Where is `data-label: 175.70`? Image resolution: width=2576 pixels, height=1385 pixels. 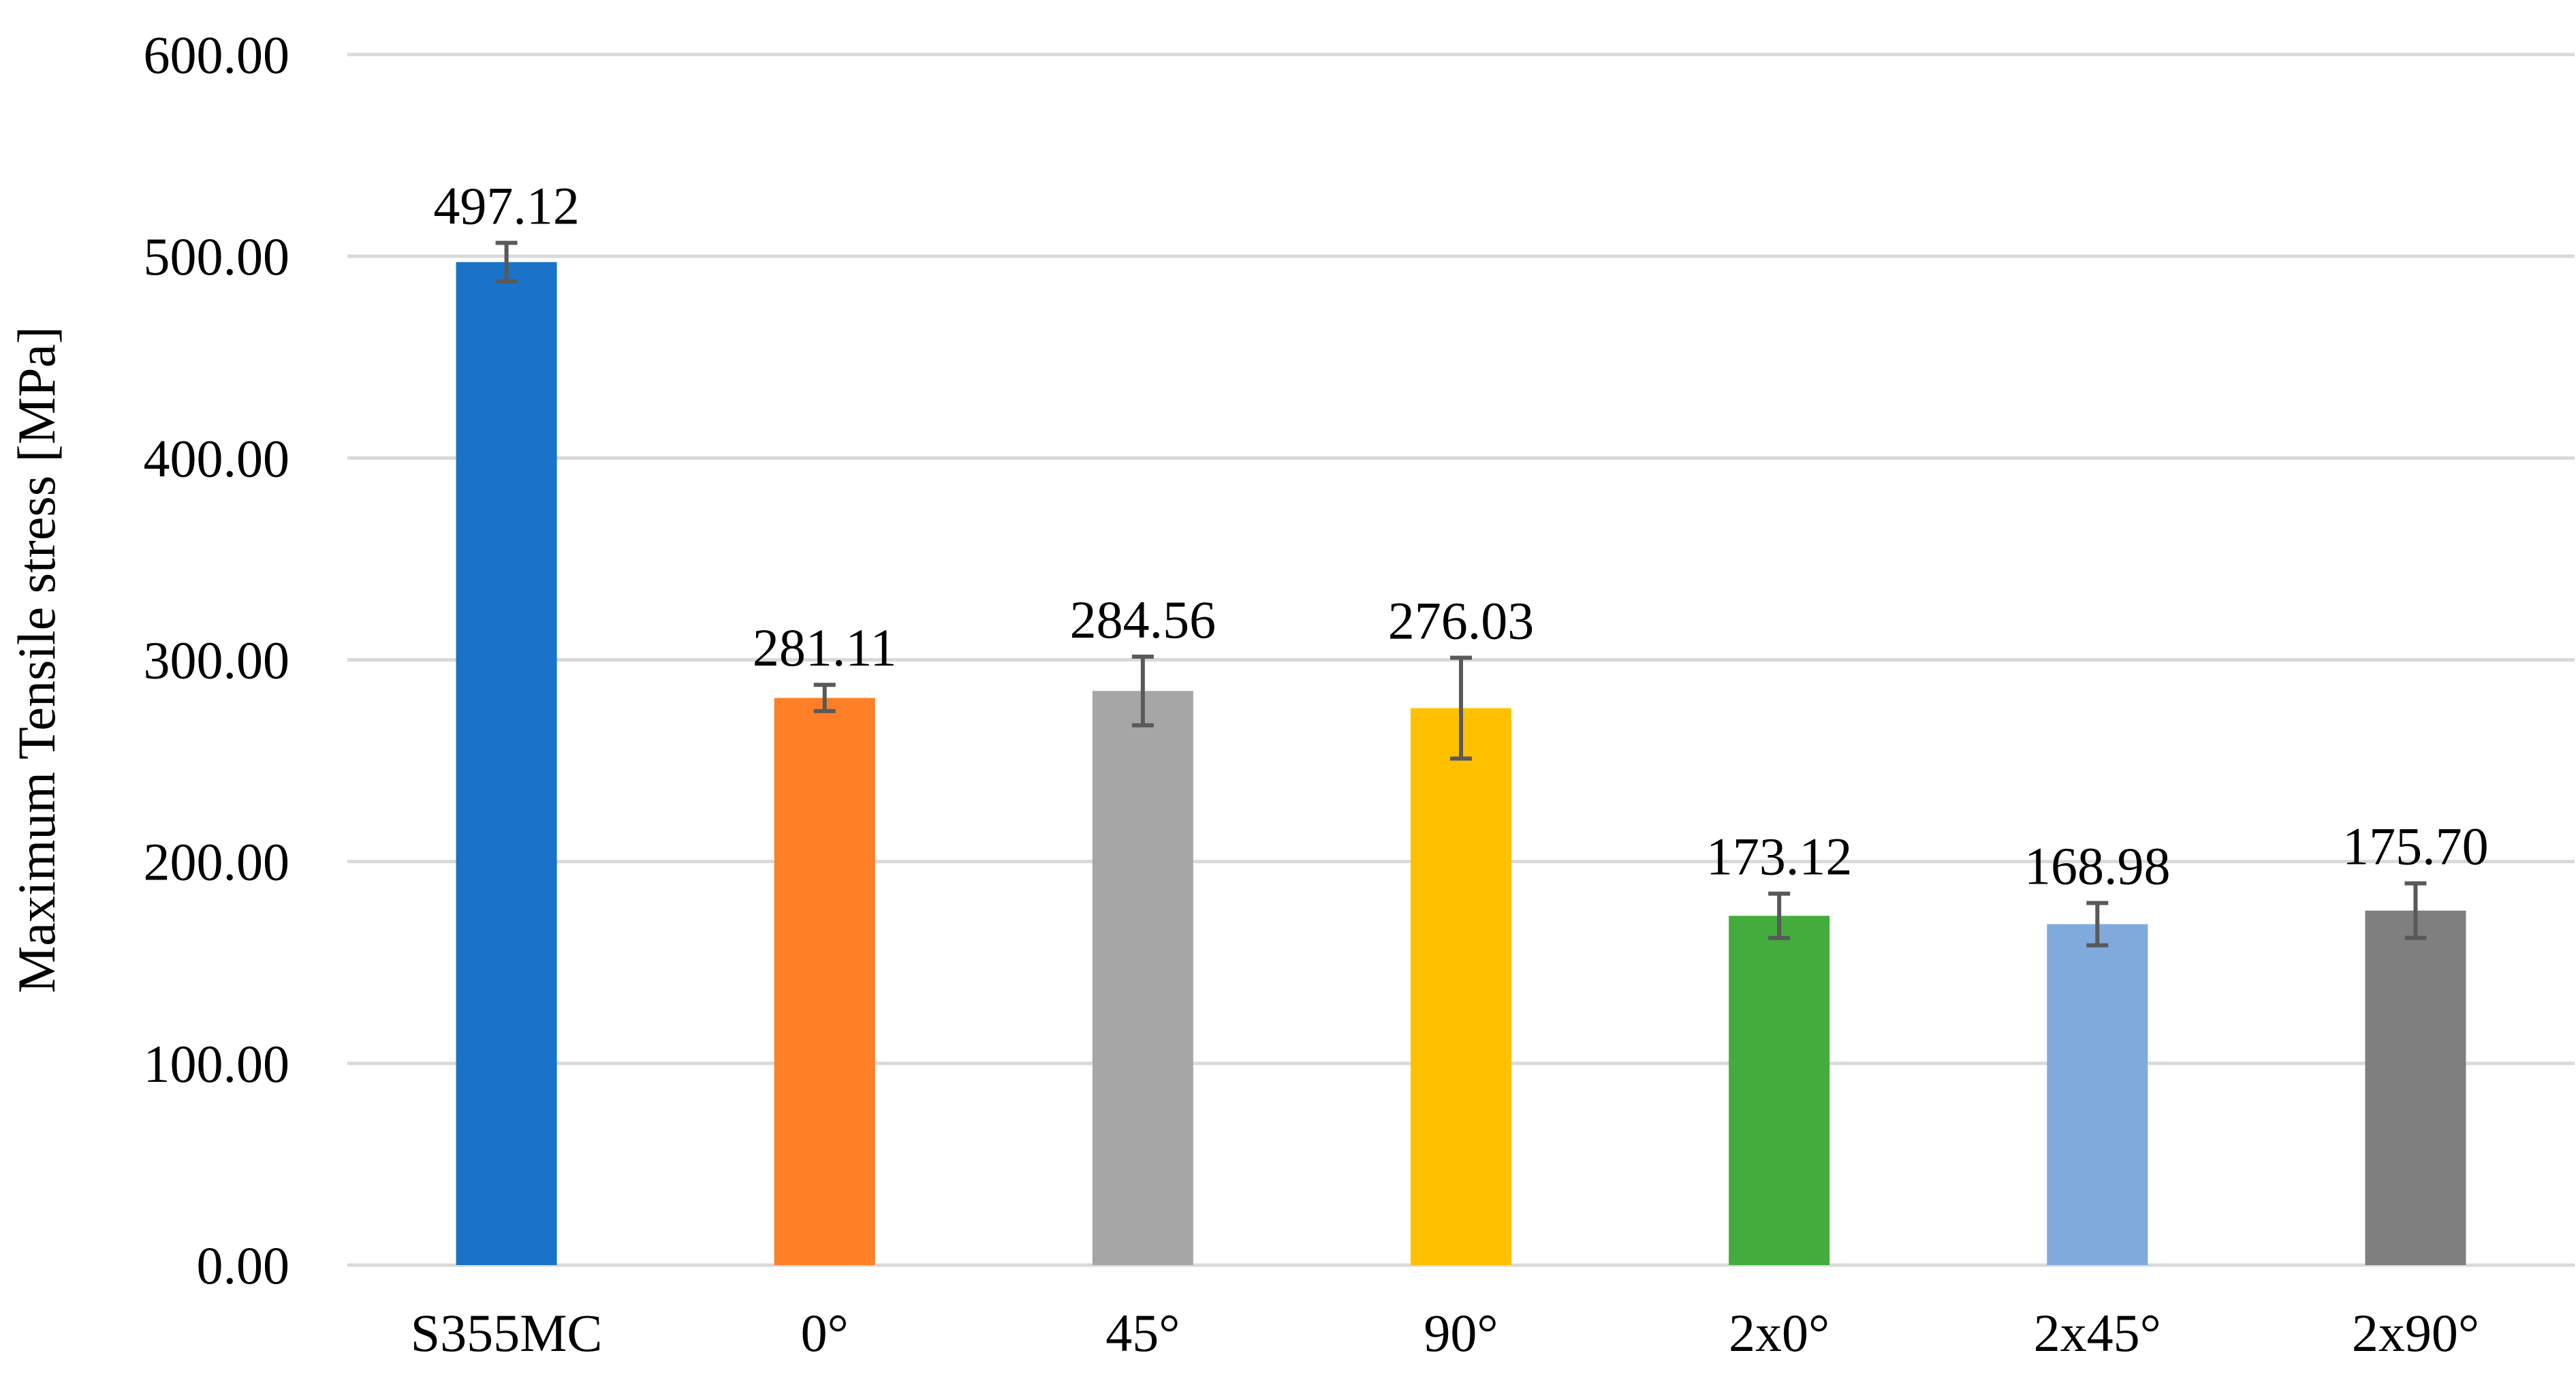 data-label: 175.70 is located at coordinates (2415, 846).